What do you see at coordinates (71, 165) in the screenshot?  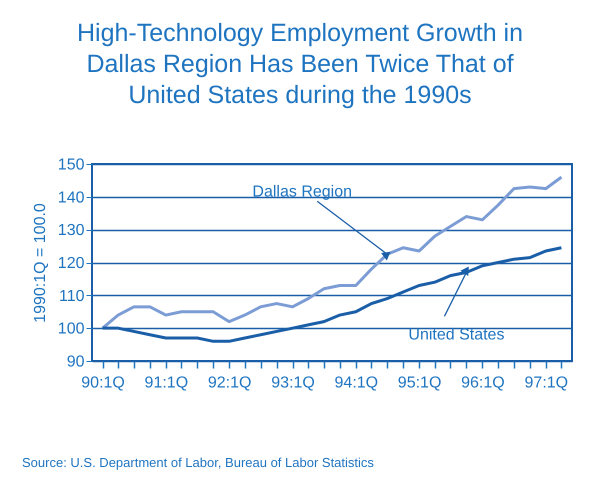 I see `y-tick-label: 150` at bounding box center [71, 165].